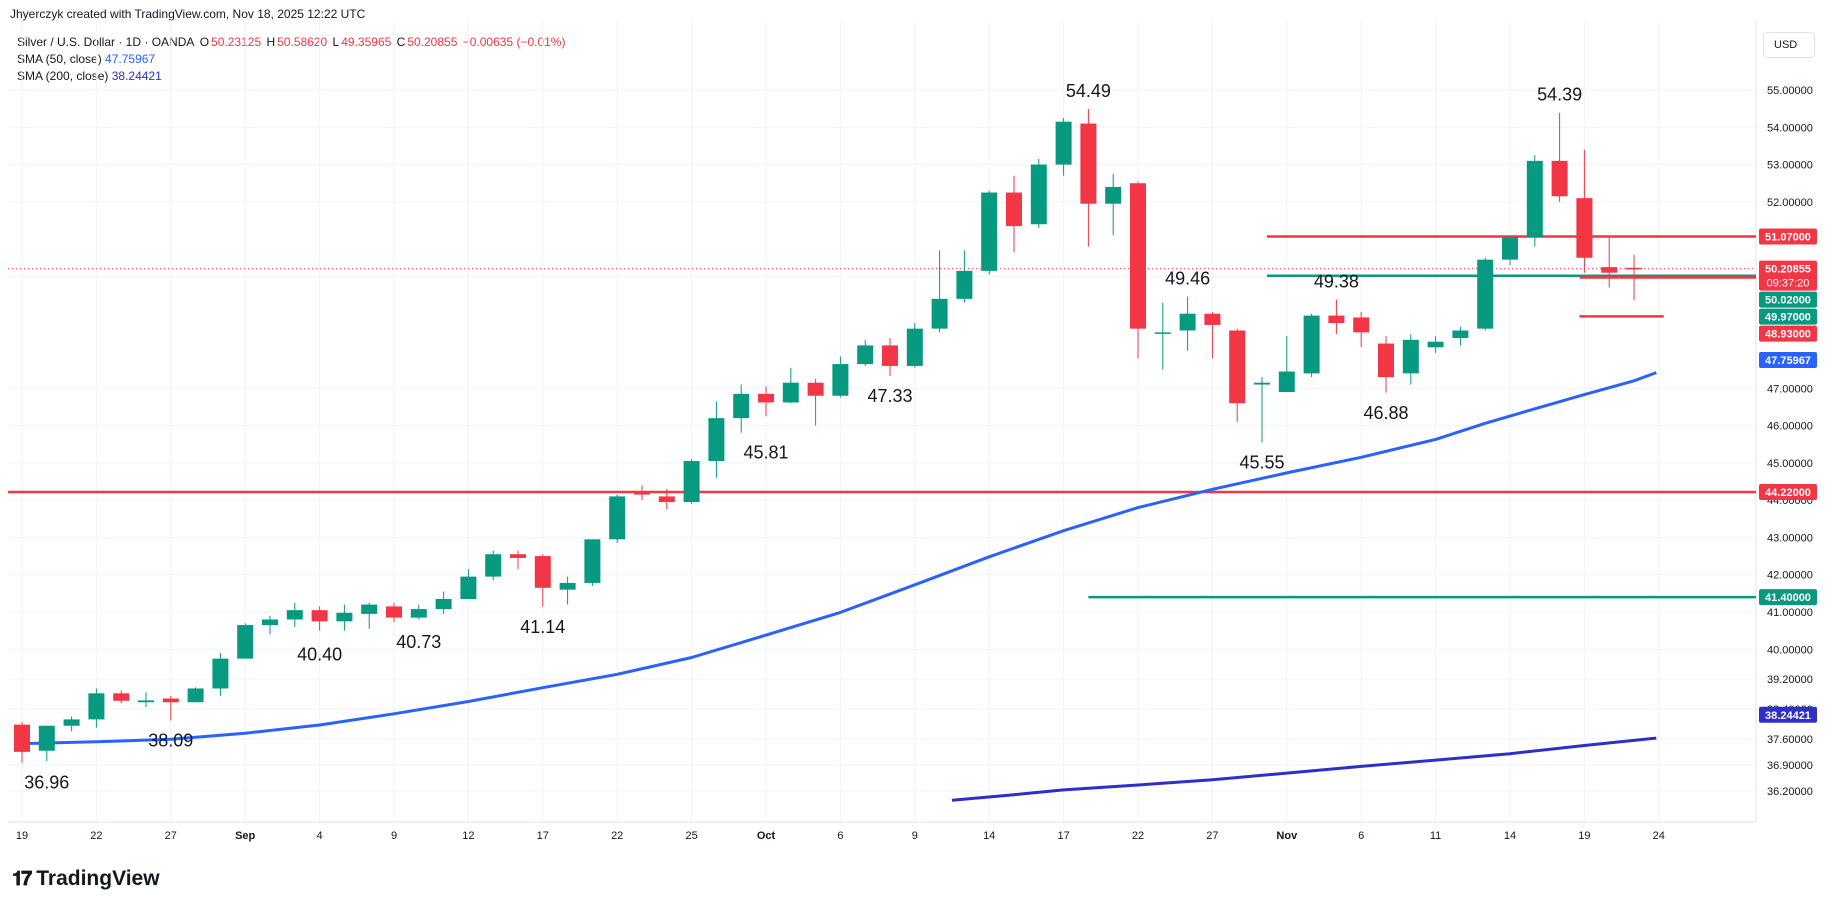  I want to click on y-axis-tick-label: 46.00000, so click(1790, 427).